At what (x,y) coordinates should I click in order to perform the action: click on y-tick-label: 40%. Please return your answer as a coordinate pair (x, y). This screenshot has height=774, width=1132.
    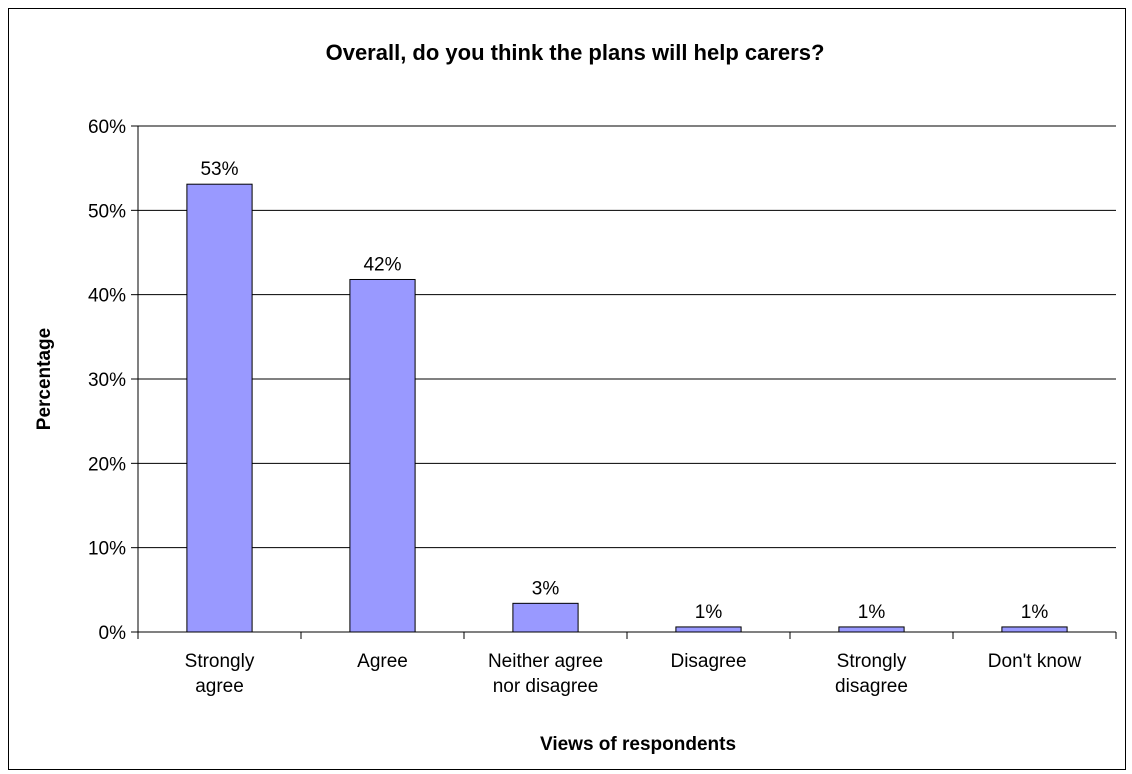
    Looking at the image, I should click on (107, 296).